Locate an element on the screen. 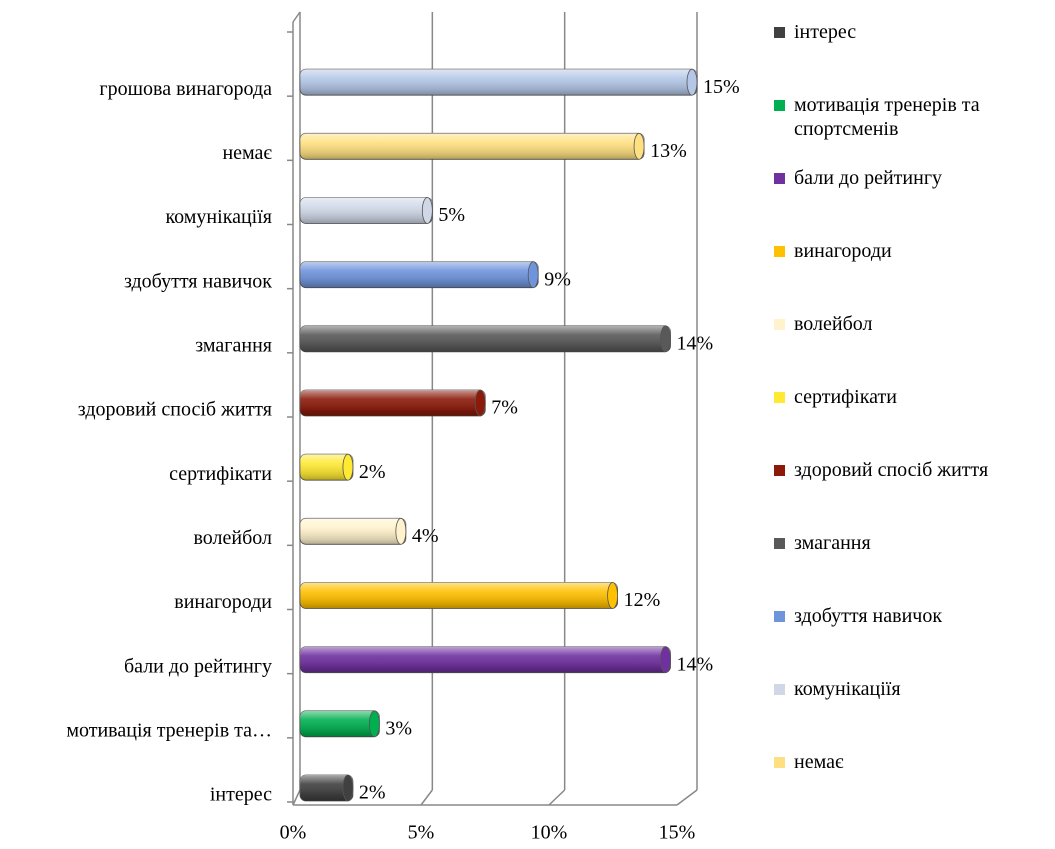 This screenshot has width=1055, height=849. legend-label: сертифікати is located at coordinates (845, 397).